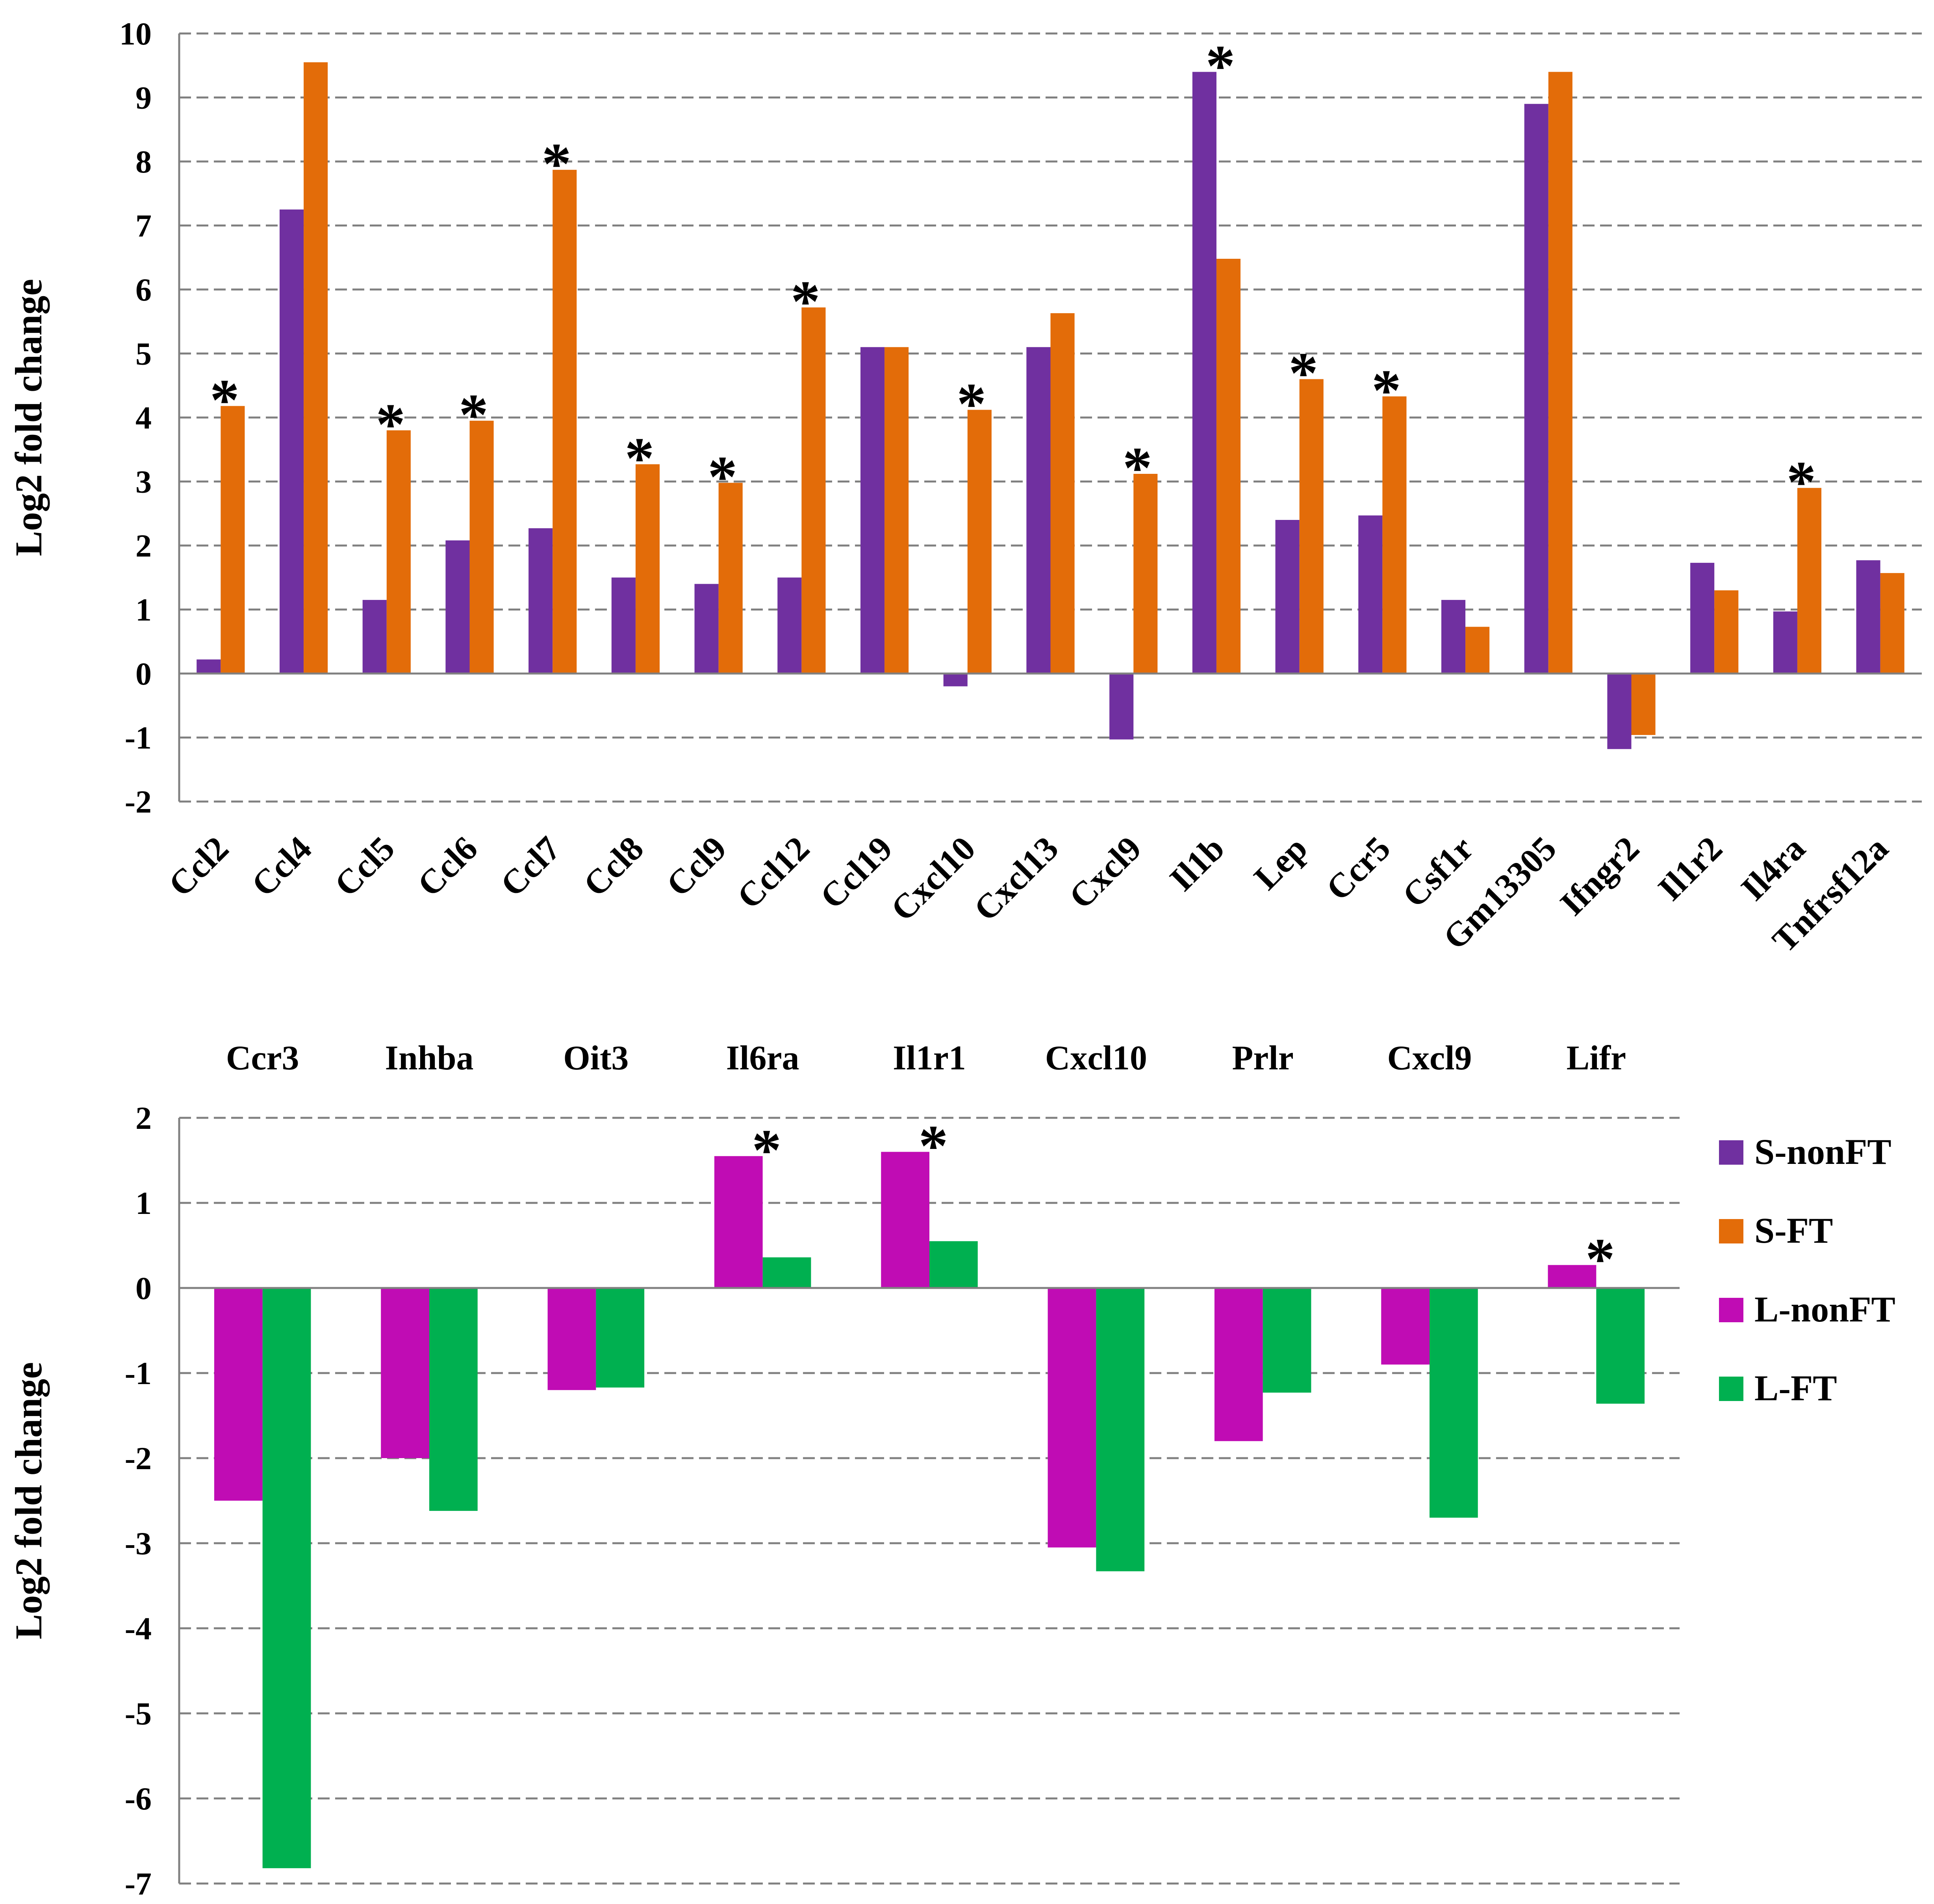 The image size is (1934, 1904). What do you see at coordinates (473, 414) in the screenshot?
I see `significance-marker-ccl6: *` at bounding box center [473, 414].